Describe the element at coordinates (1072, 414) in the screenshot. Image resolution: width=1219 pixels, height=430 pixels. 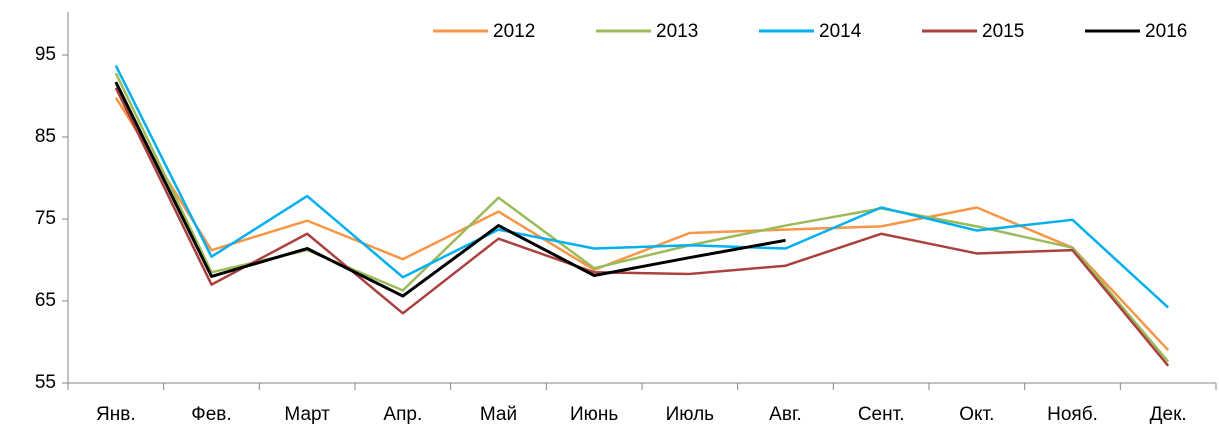
I see `x-tick-label: Нояб.` at that location.